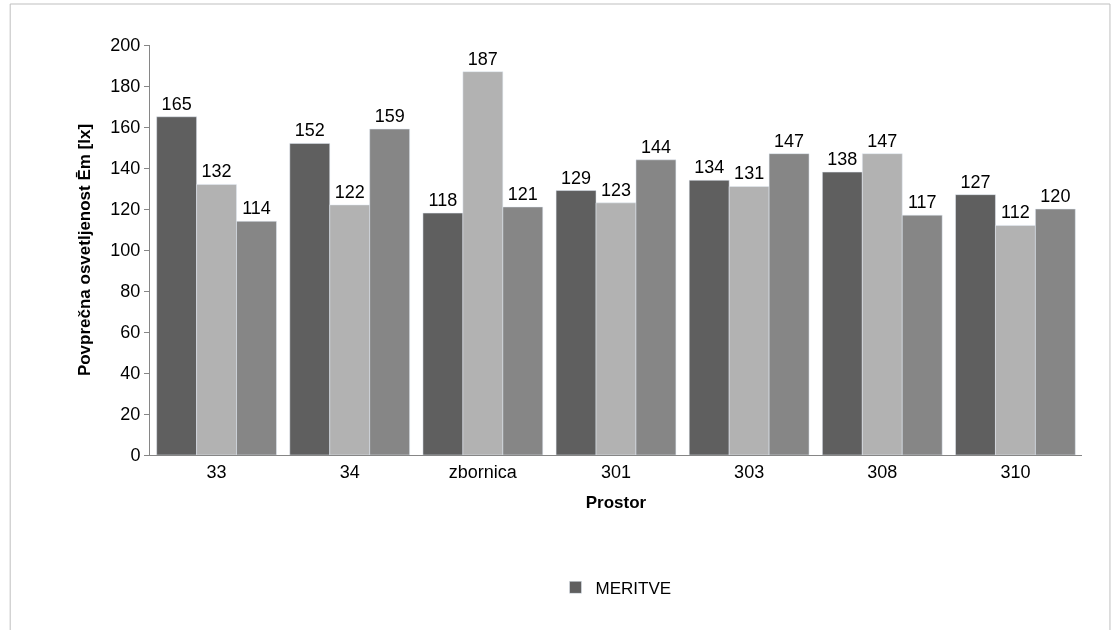 This screenshot has width=1112, height=630. I want to click on legend-label: MERITVE, so click(633, 588).